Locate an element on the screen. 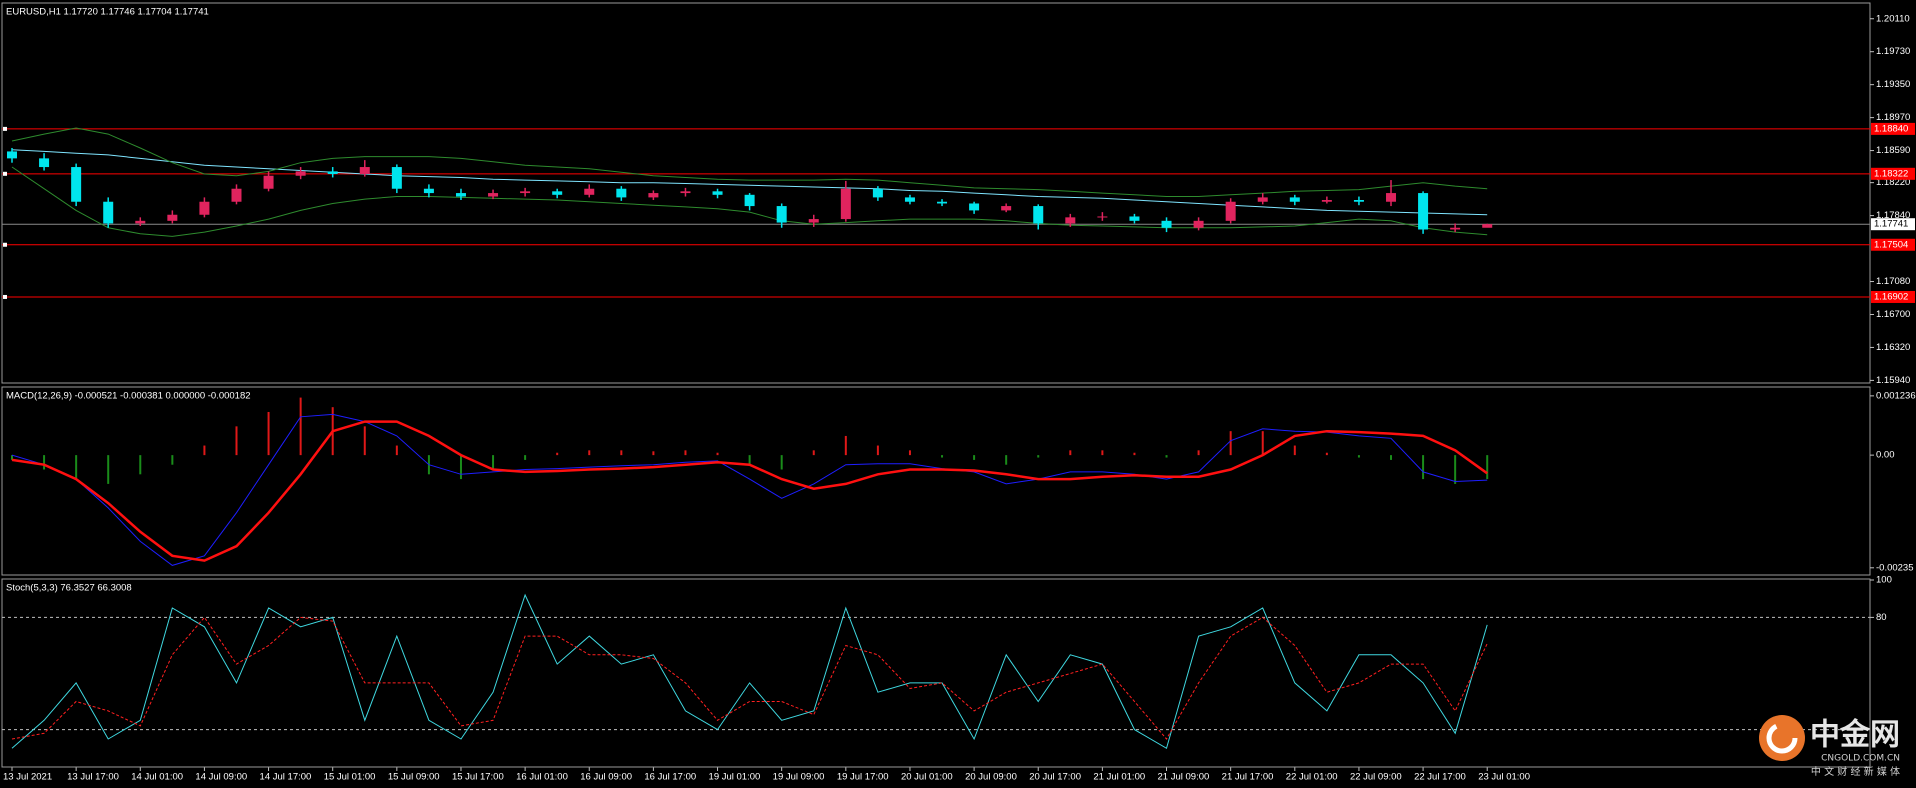 The height and width of the screenshot is (788, 1916). level-label: 1.18840 is located at coordinates (1891, 128).